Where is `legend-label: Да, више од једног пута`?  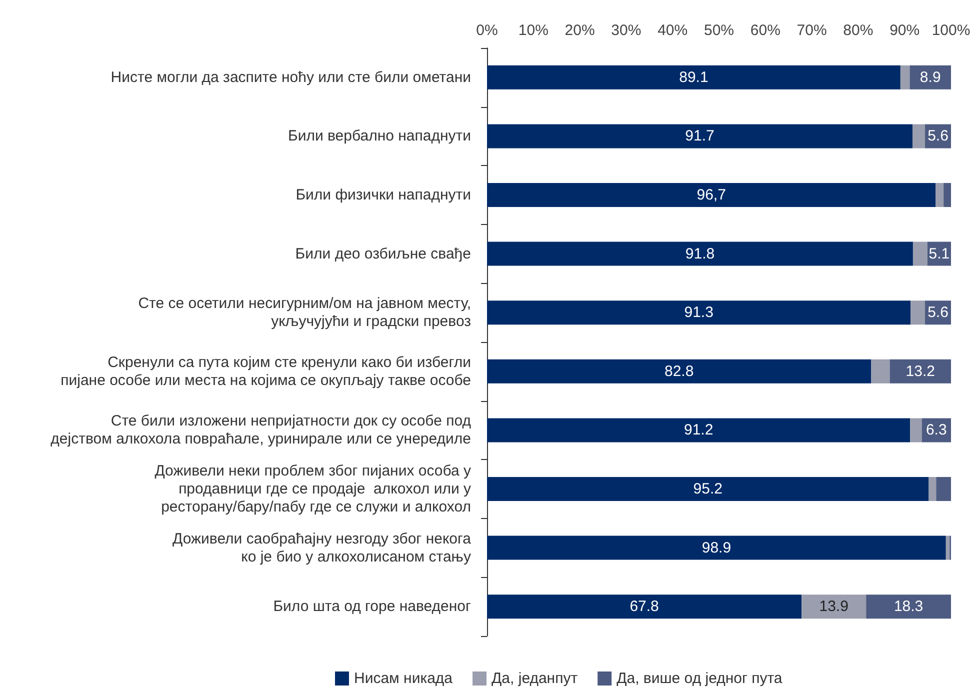 legend-label: Да, више од једног пута is located at coordinates (699, 678).